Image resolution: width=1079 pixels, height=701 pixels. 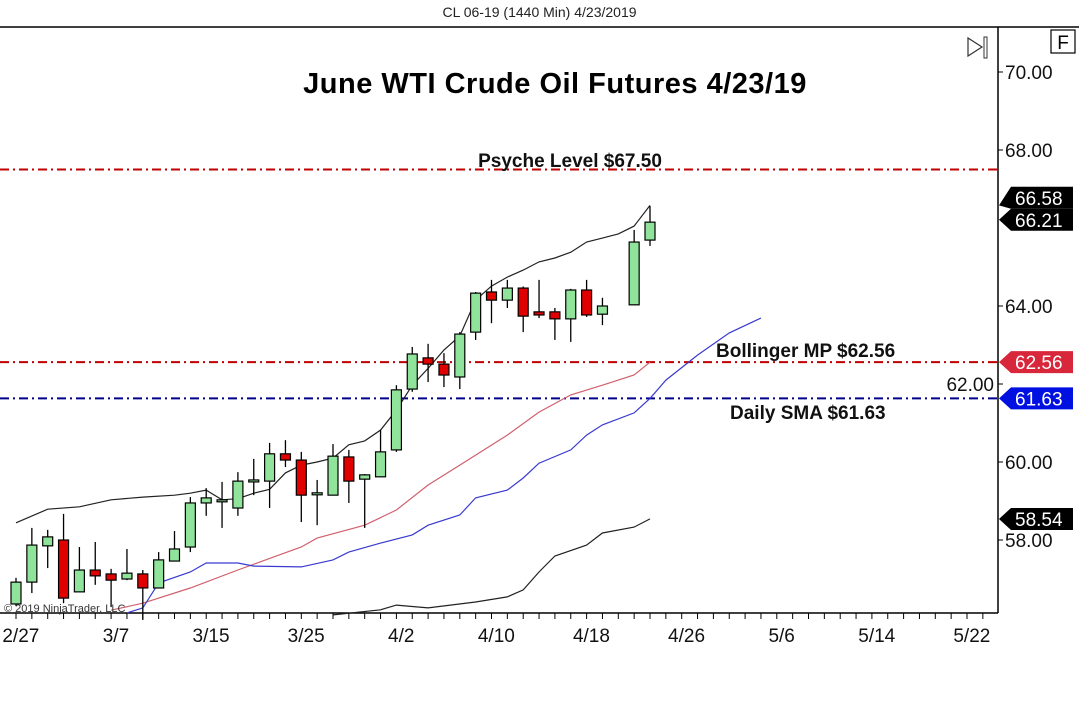 I want to click on price-tag-label: 66.58, so click(x=1039, y=199).